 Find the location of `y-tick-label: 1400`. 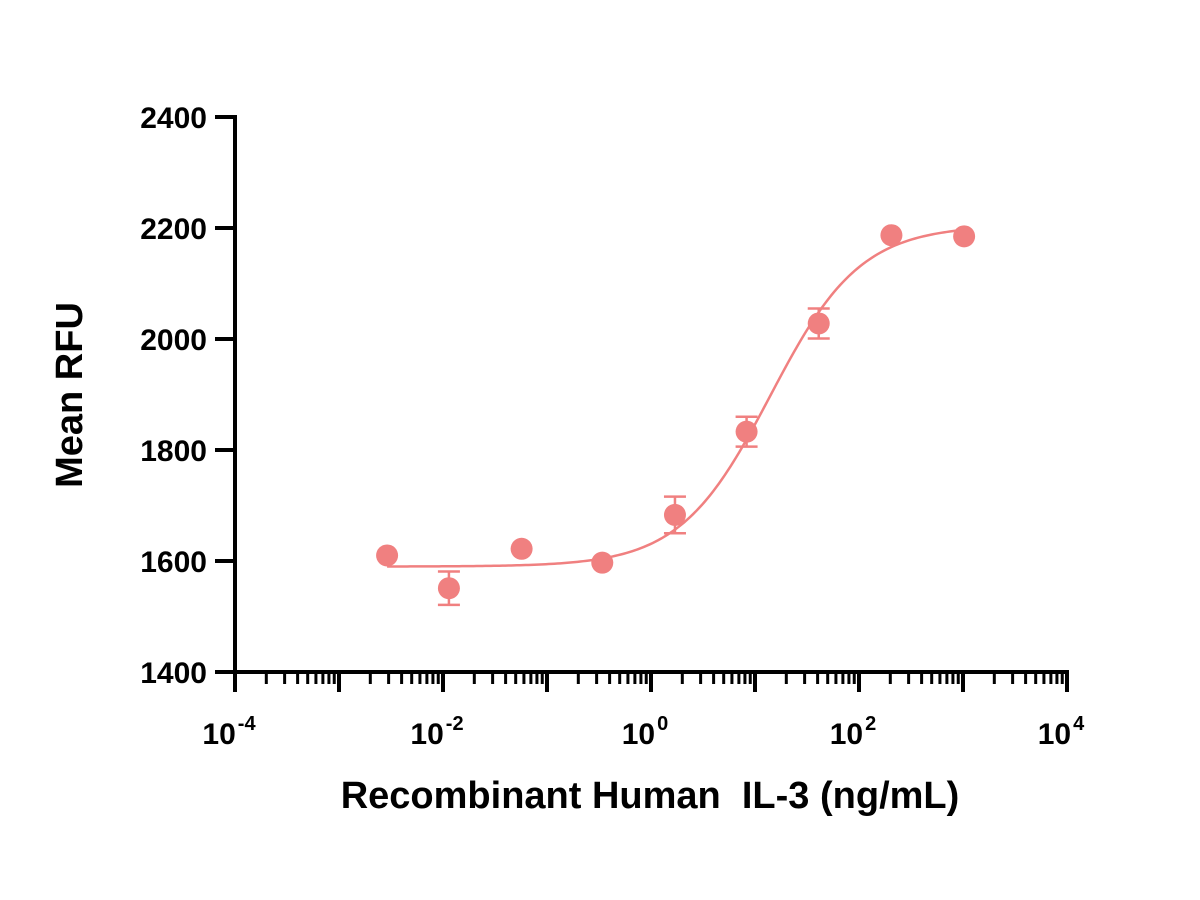

y-tick-label: 1400 is located at coordinates (173, 673).